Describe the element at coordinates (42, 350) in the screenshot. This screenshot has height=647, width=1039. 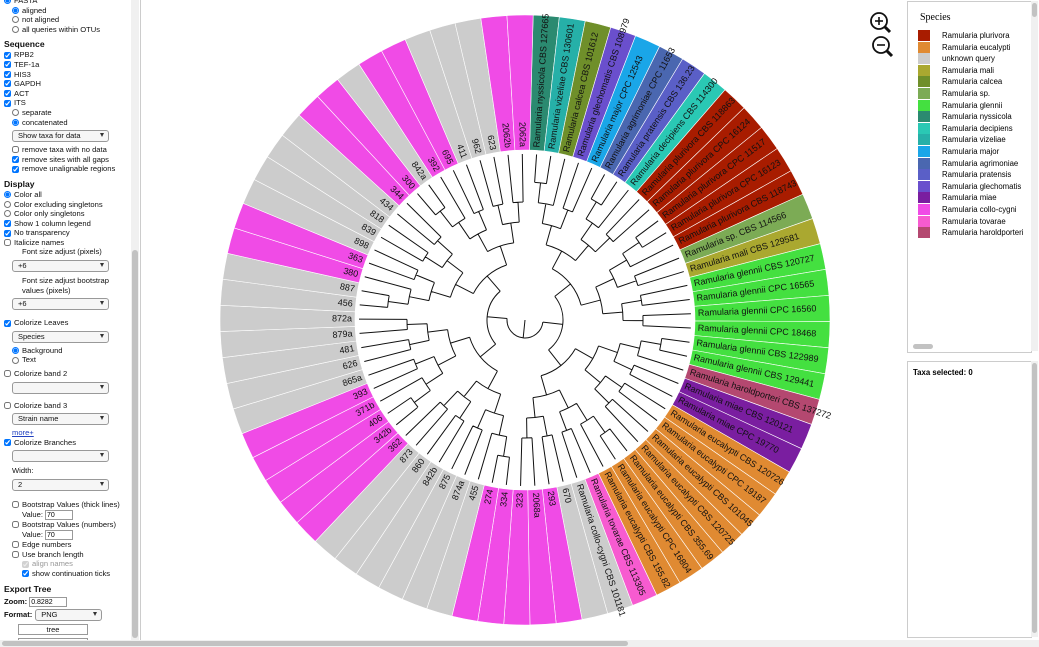
I see `option-label: Background` at that location.